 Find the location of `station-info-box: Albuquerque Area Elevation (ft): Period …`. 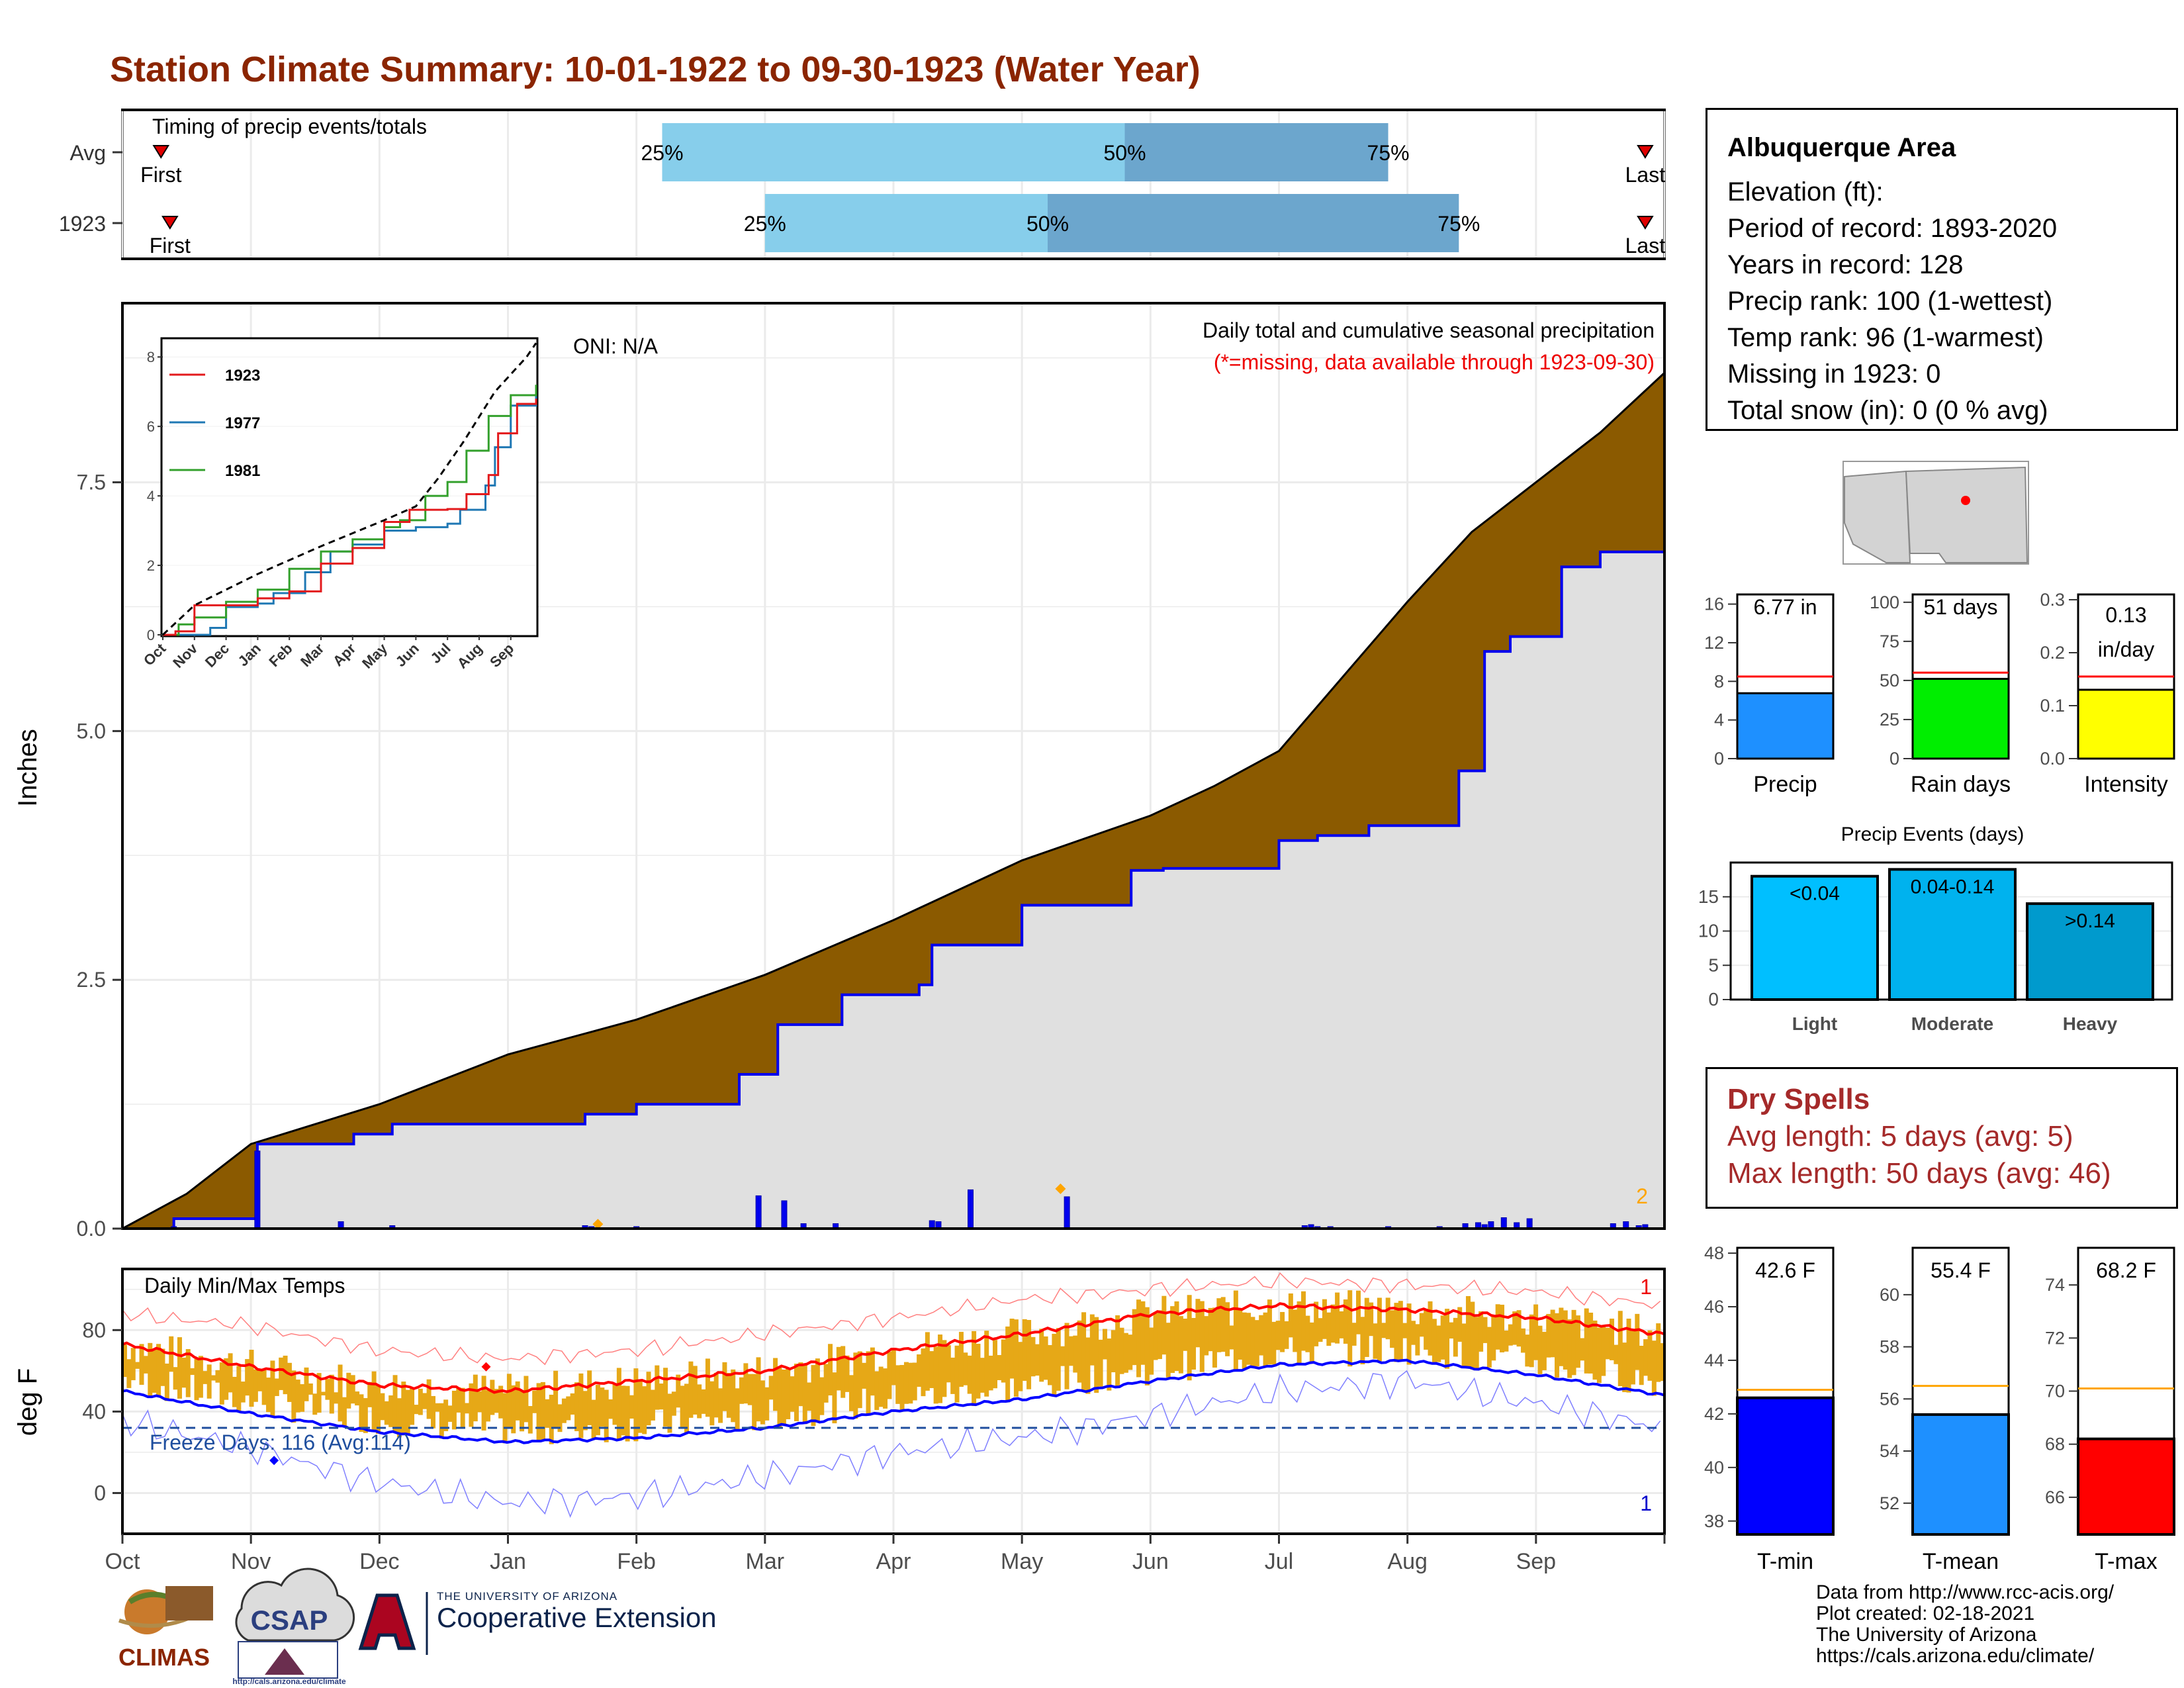

station-info-box: Albuquerque Area Elevation (ft): Period … is located at coordinates (1942, 269).